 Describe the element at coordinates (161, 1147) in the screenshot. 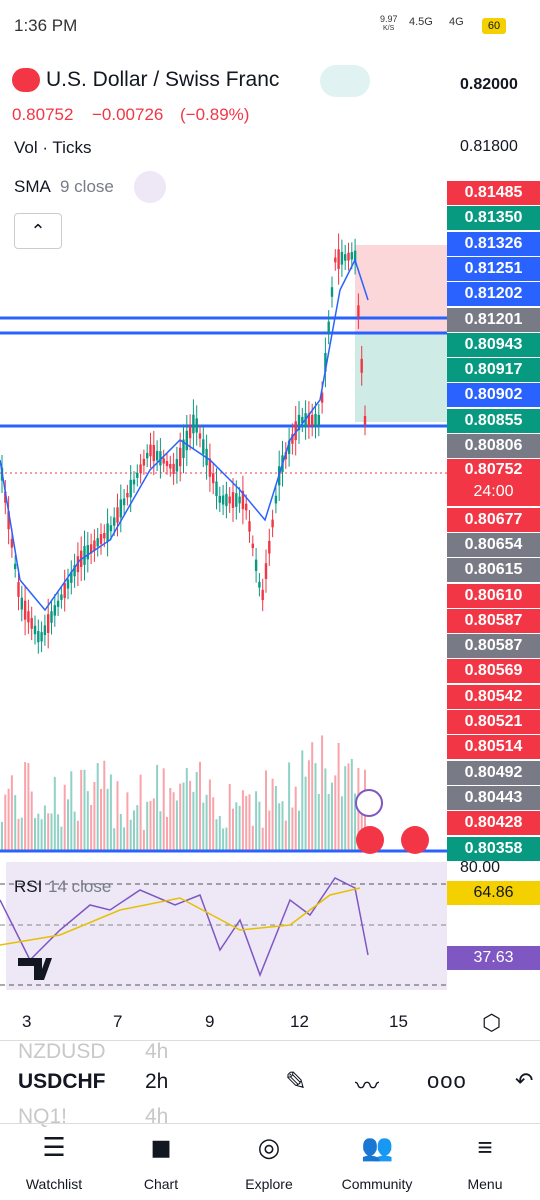

I see `nav-icon: ◼` at that location.